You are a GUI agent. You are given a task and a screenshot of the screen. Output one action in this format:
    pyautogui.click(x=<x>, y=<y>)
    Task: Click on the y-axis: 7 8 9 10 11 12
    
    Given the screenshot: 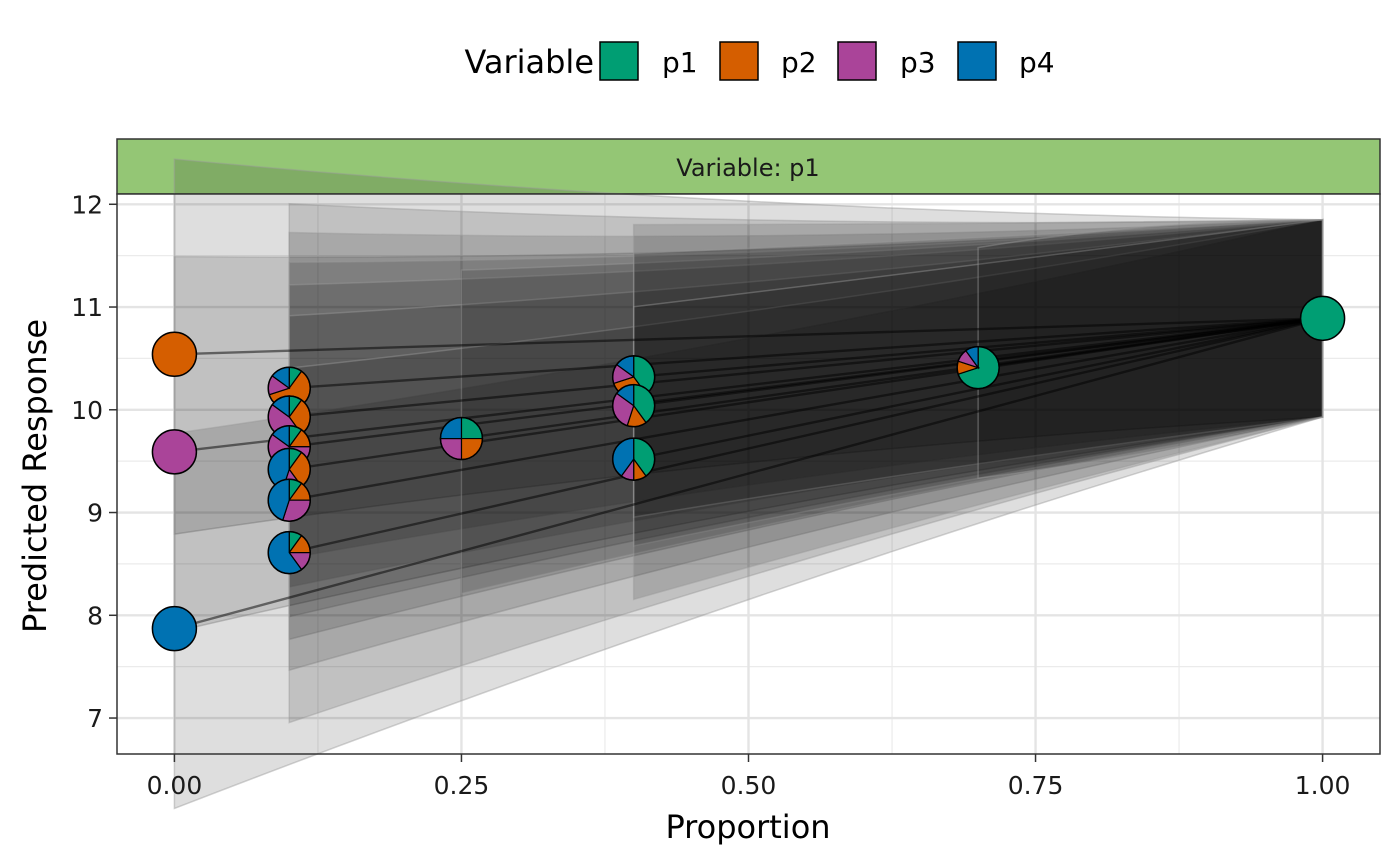 What is the action you would take?
    pyautogui.click(x=94, y=461)
    